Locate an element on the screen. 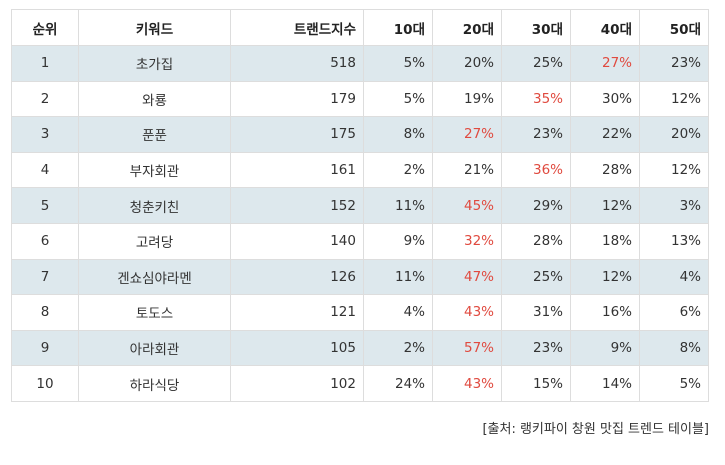 The width and height of the screenshot is (725, 465). header-keyword: 키워드 is located at coordinates (154, 27).